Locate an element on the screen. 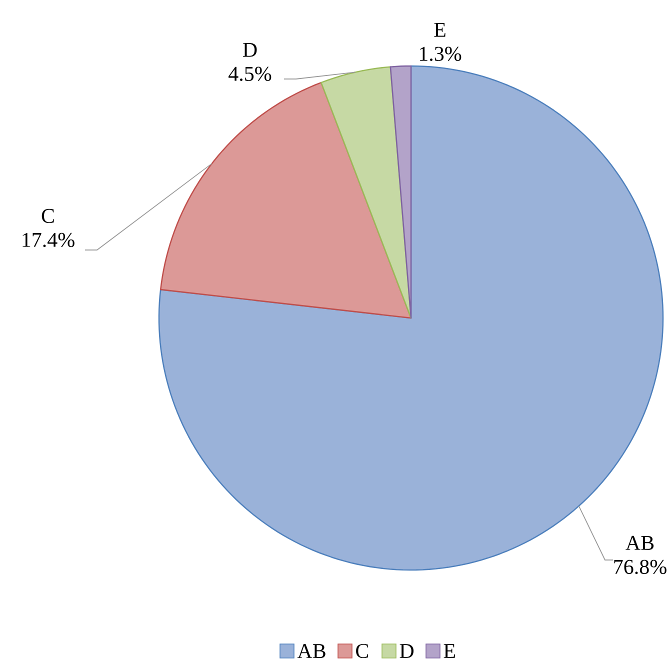 The height and width of the screenshot is (664, 670). data-label: 4.5% is located at coordinates (250, 74).